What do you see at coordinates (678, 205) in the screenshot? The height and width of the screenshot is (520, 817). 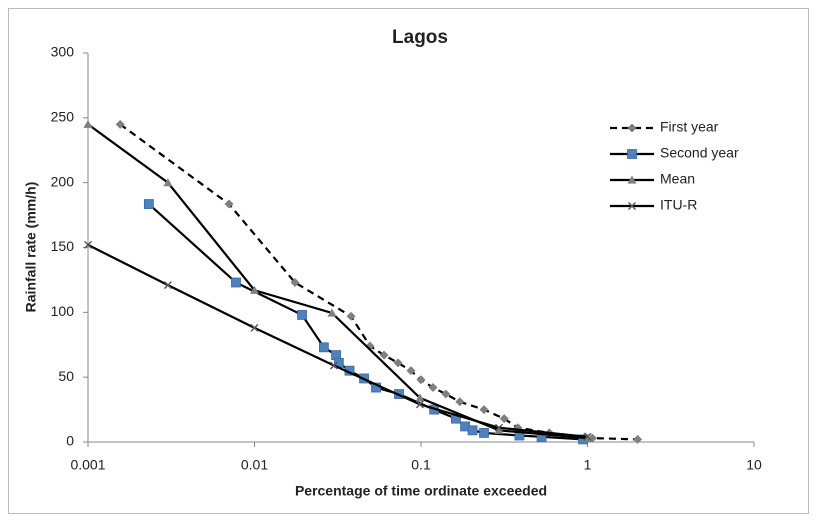 I see `legend-label: ITU-R` at bounding box center [678, 205].